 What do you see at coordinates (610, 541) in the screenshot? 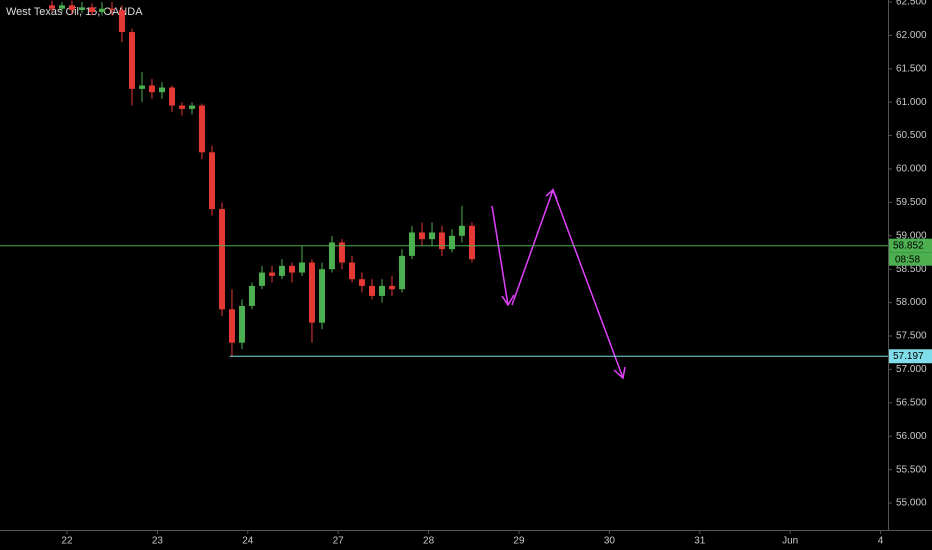
I see `x-tick-label: 30` at bounding box center [610, 541].